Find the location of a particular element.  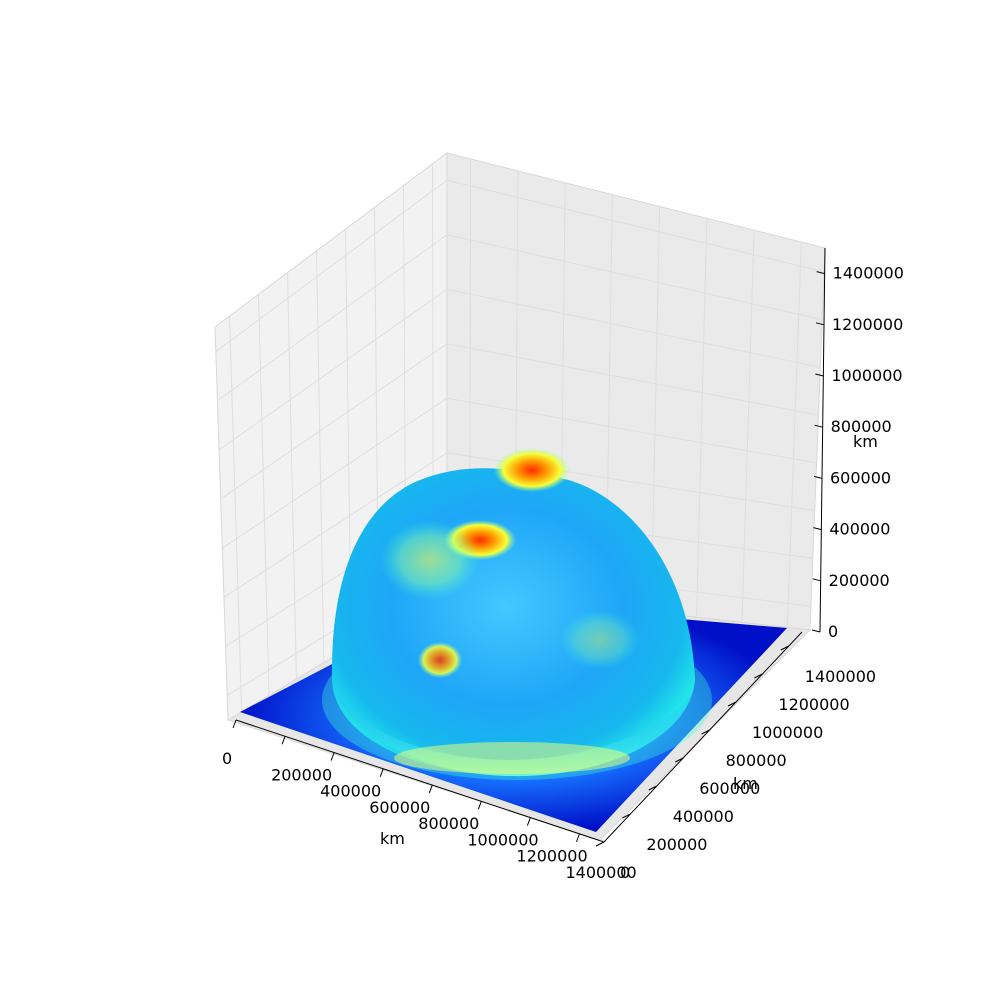

hot-spot-peak is located at coordinates (532, 470).